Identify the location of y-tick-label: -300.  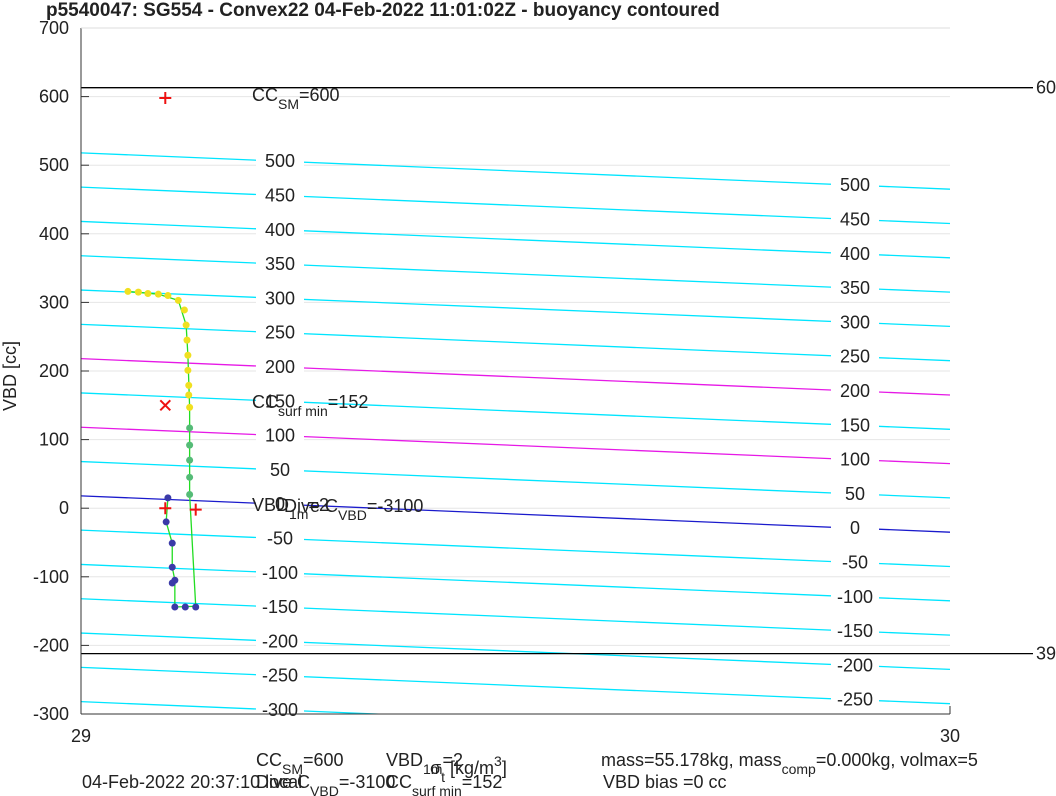
(51, 714).